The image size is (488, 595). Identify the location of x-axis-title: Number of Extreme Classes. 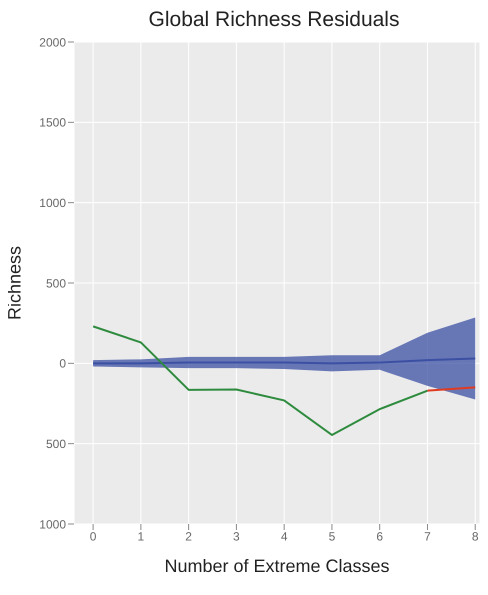
(277, 566).